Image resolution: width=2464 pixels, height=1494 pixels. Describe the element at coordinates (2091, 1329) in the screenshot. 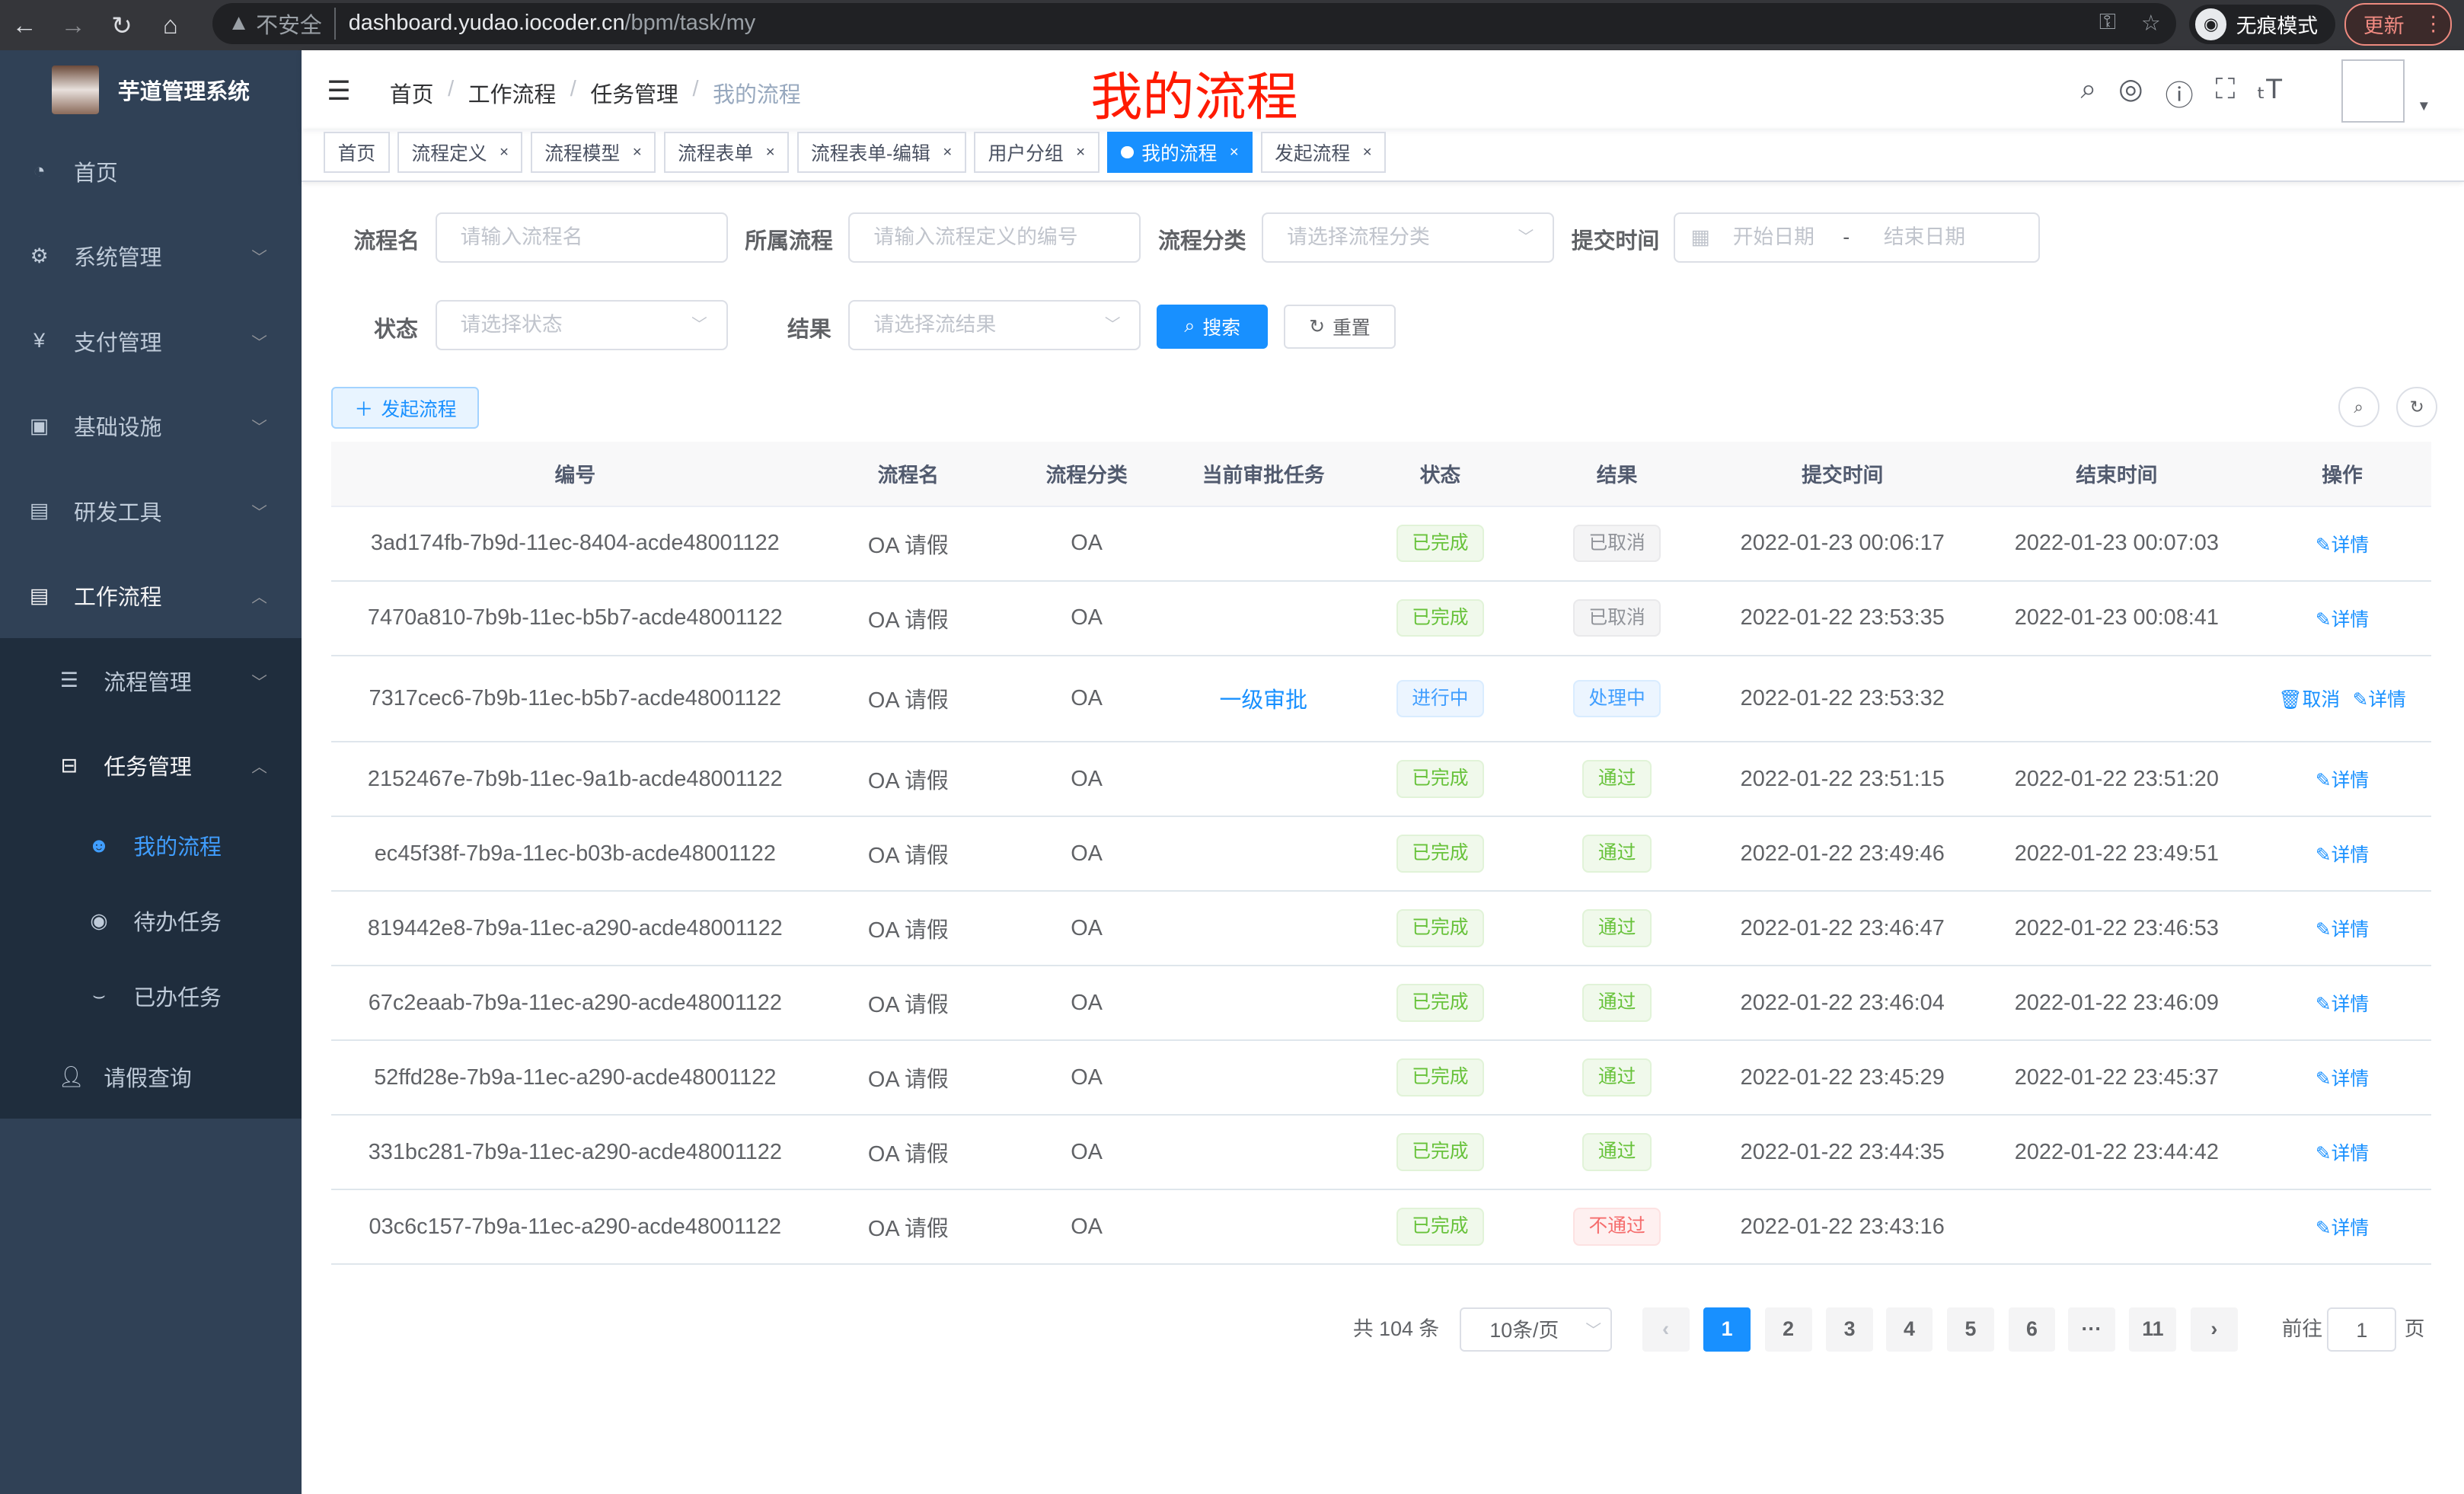

I see `page-more: ···` at that location.